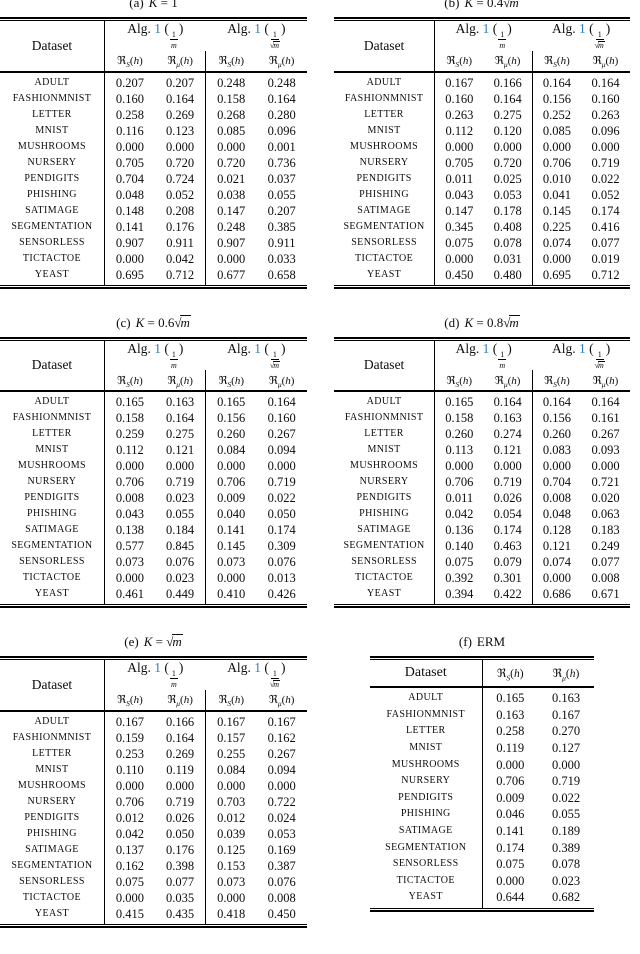  I want to click on value-cell: 0.093, so click(605, 450).